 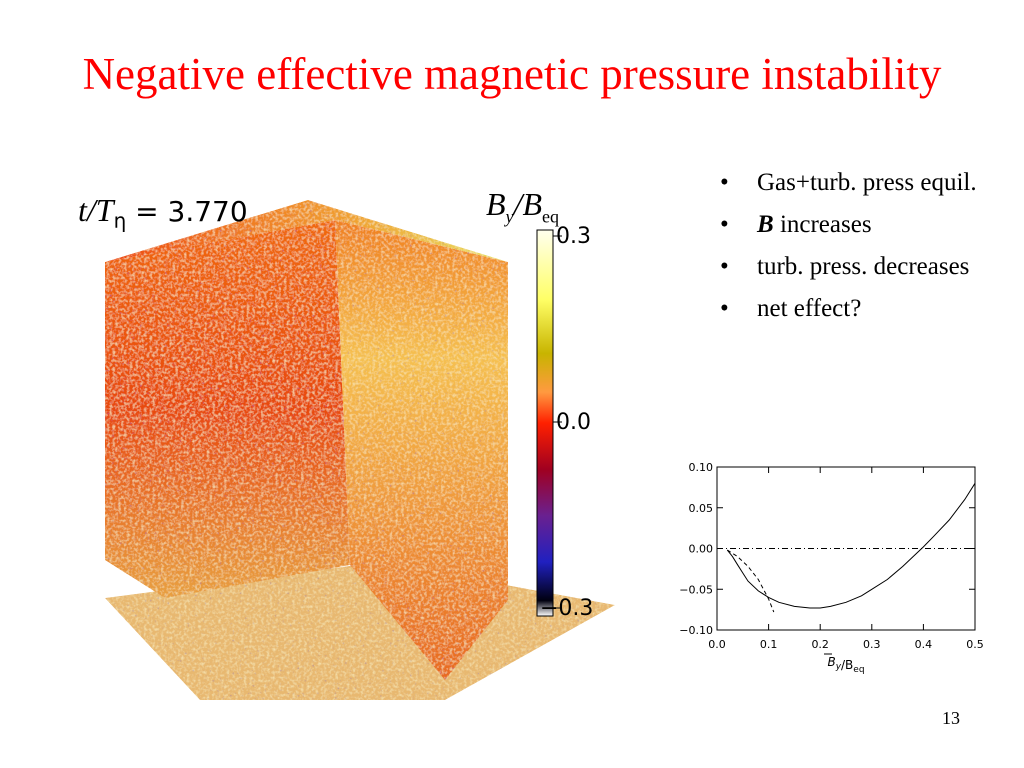 I want to click on y-tick-label: 0.05, so click(x=701, y=508).